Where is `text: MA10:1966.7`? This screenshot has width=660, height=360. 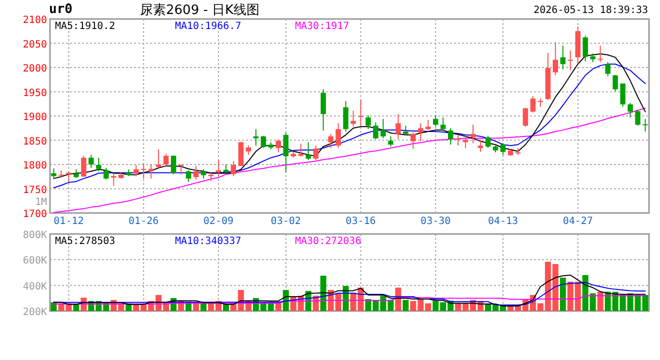
text: MA10:1966.7 is located at coordinates (208, 26).